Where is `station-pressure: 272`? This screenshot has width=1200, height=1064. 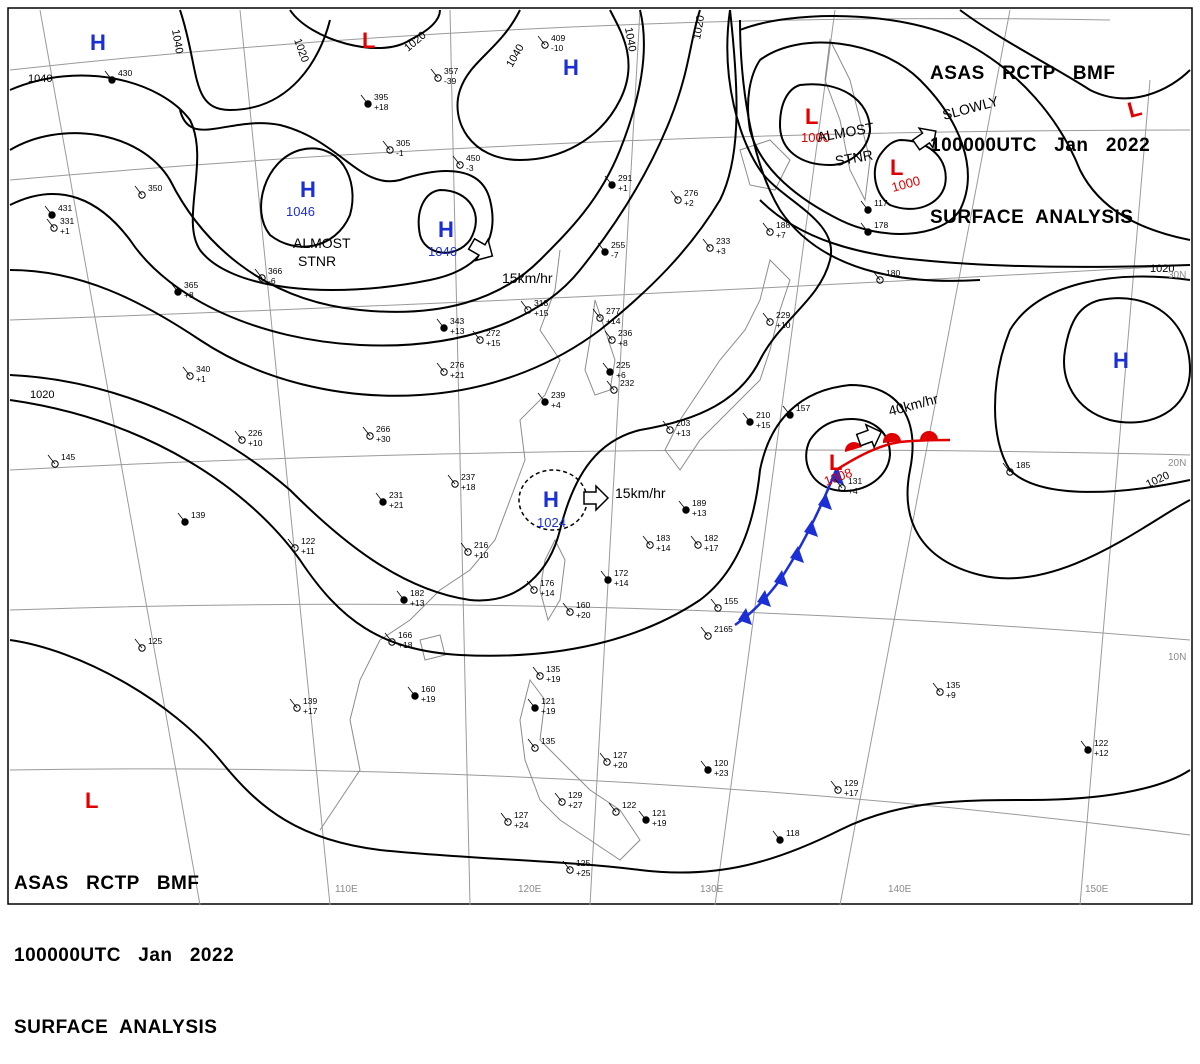
station-pressure: 272 is located at coordinates (493, 333).